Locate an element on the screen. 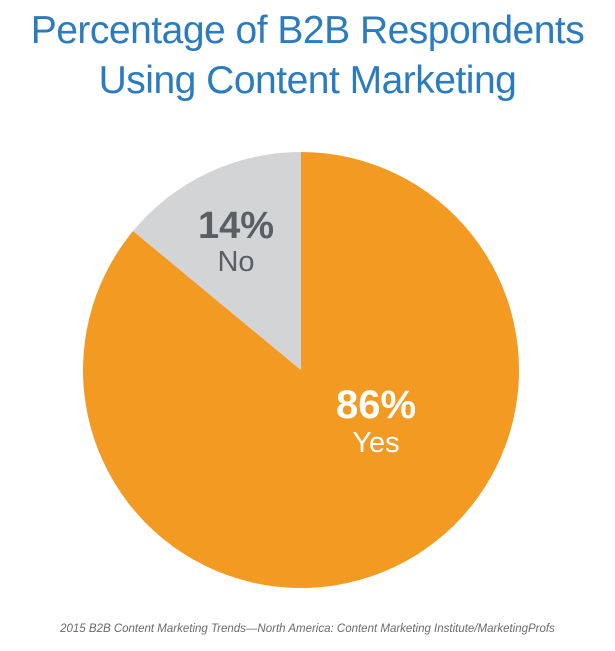  pie-category-label-yes: Yes is located at coordinates (375, 443).